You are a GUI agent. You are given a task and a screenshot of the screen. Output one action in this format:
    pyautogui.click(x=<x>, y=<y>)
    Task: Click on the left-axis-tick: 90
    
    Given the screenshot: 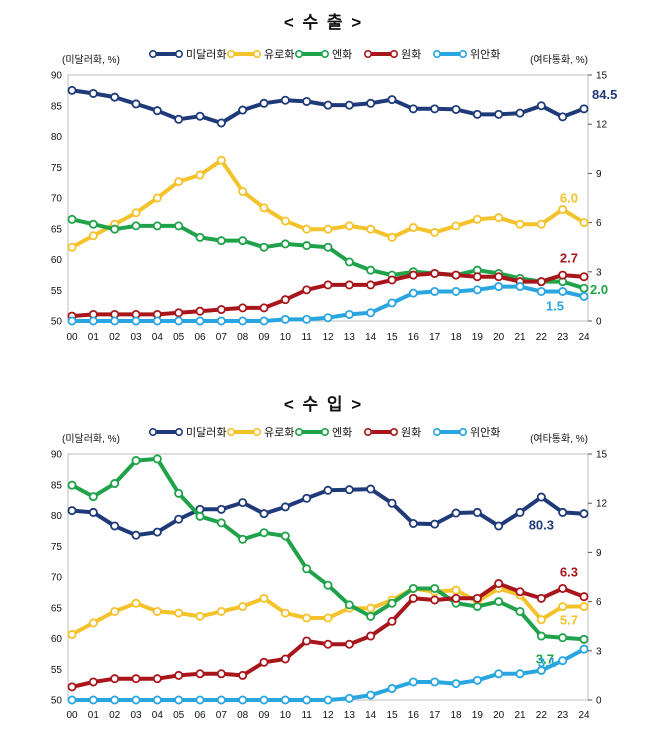 What is the action you would take?
    pyautogui.click(x=57, y=76)
    